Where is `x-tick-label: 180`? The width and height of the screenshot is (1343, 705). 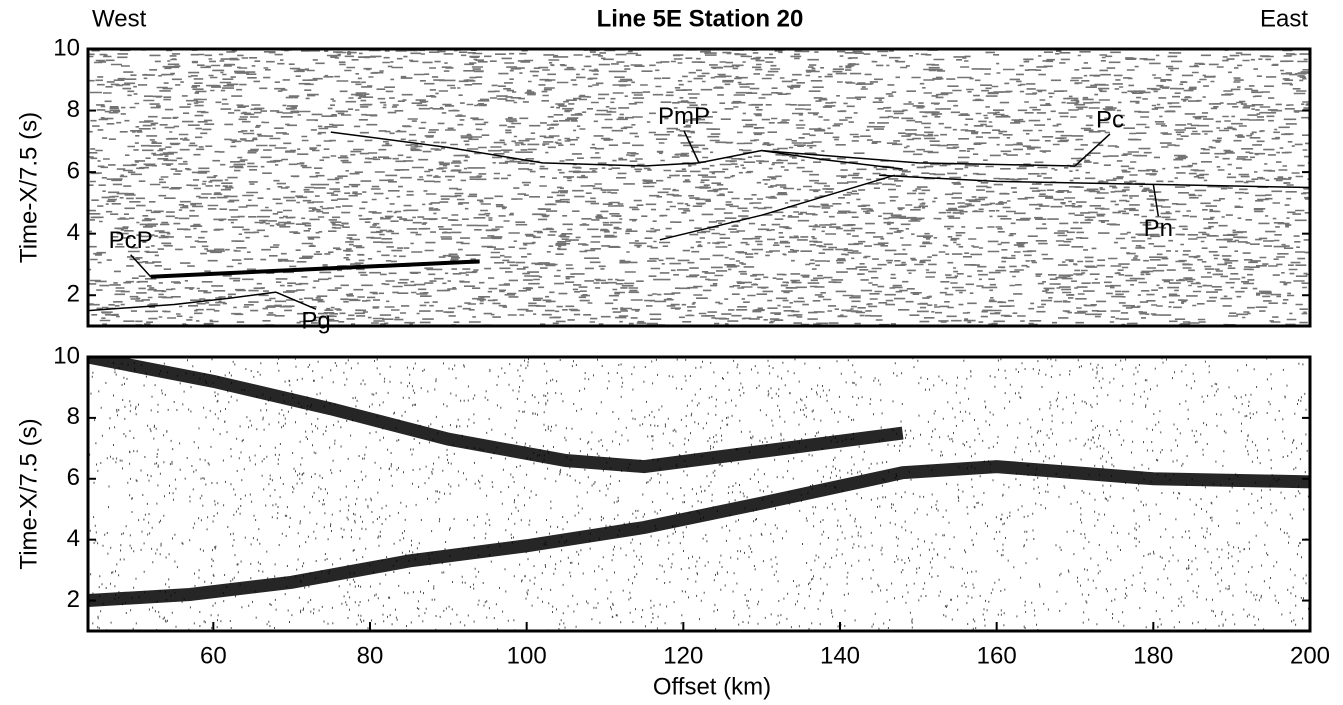 x-tick-label: 180 is located at coordinates (1153, 655).